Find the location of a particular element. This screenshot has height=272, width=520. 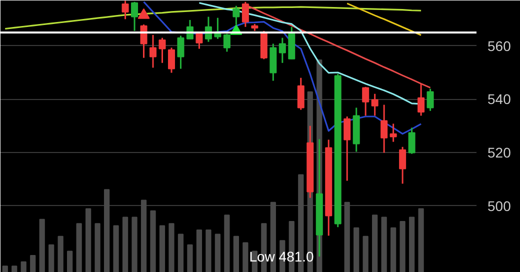

line-series is located at coordinates (384, 19).